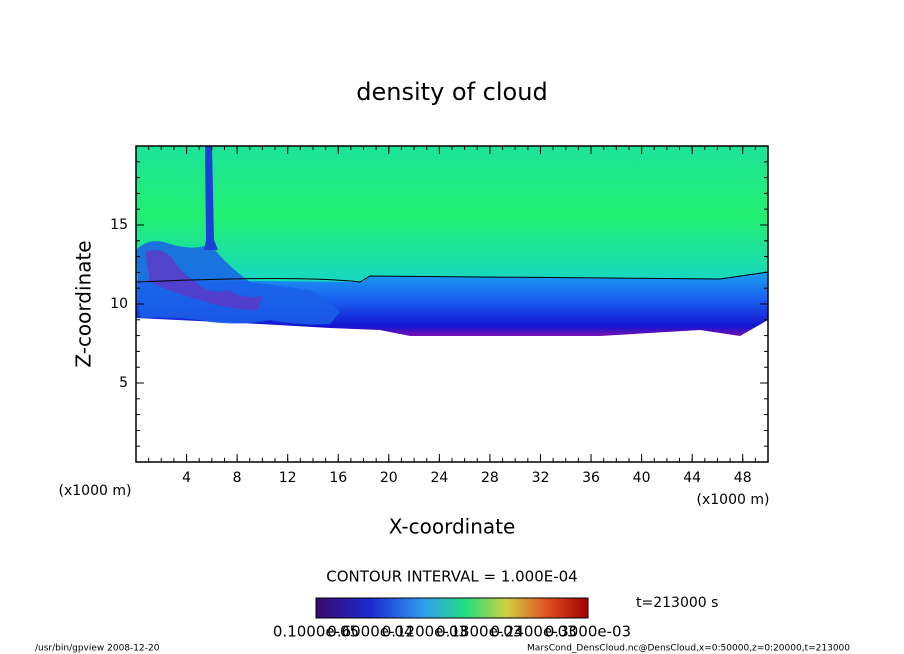  Describe the element at coordinates (452, 608) in the screenshot. I see `colorbar` at that location.